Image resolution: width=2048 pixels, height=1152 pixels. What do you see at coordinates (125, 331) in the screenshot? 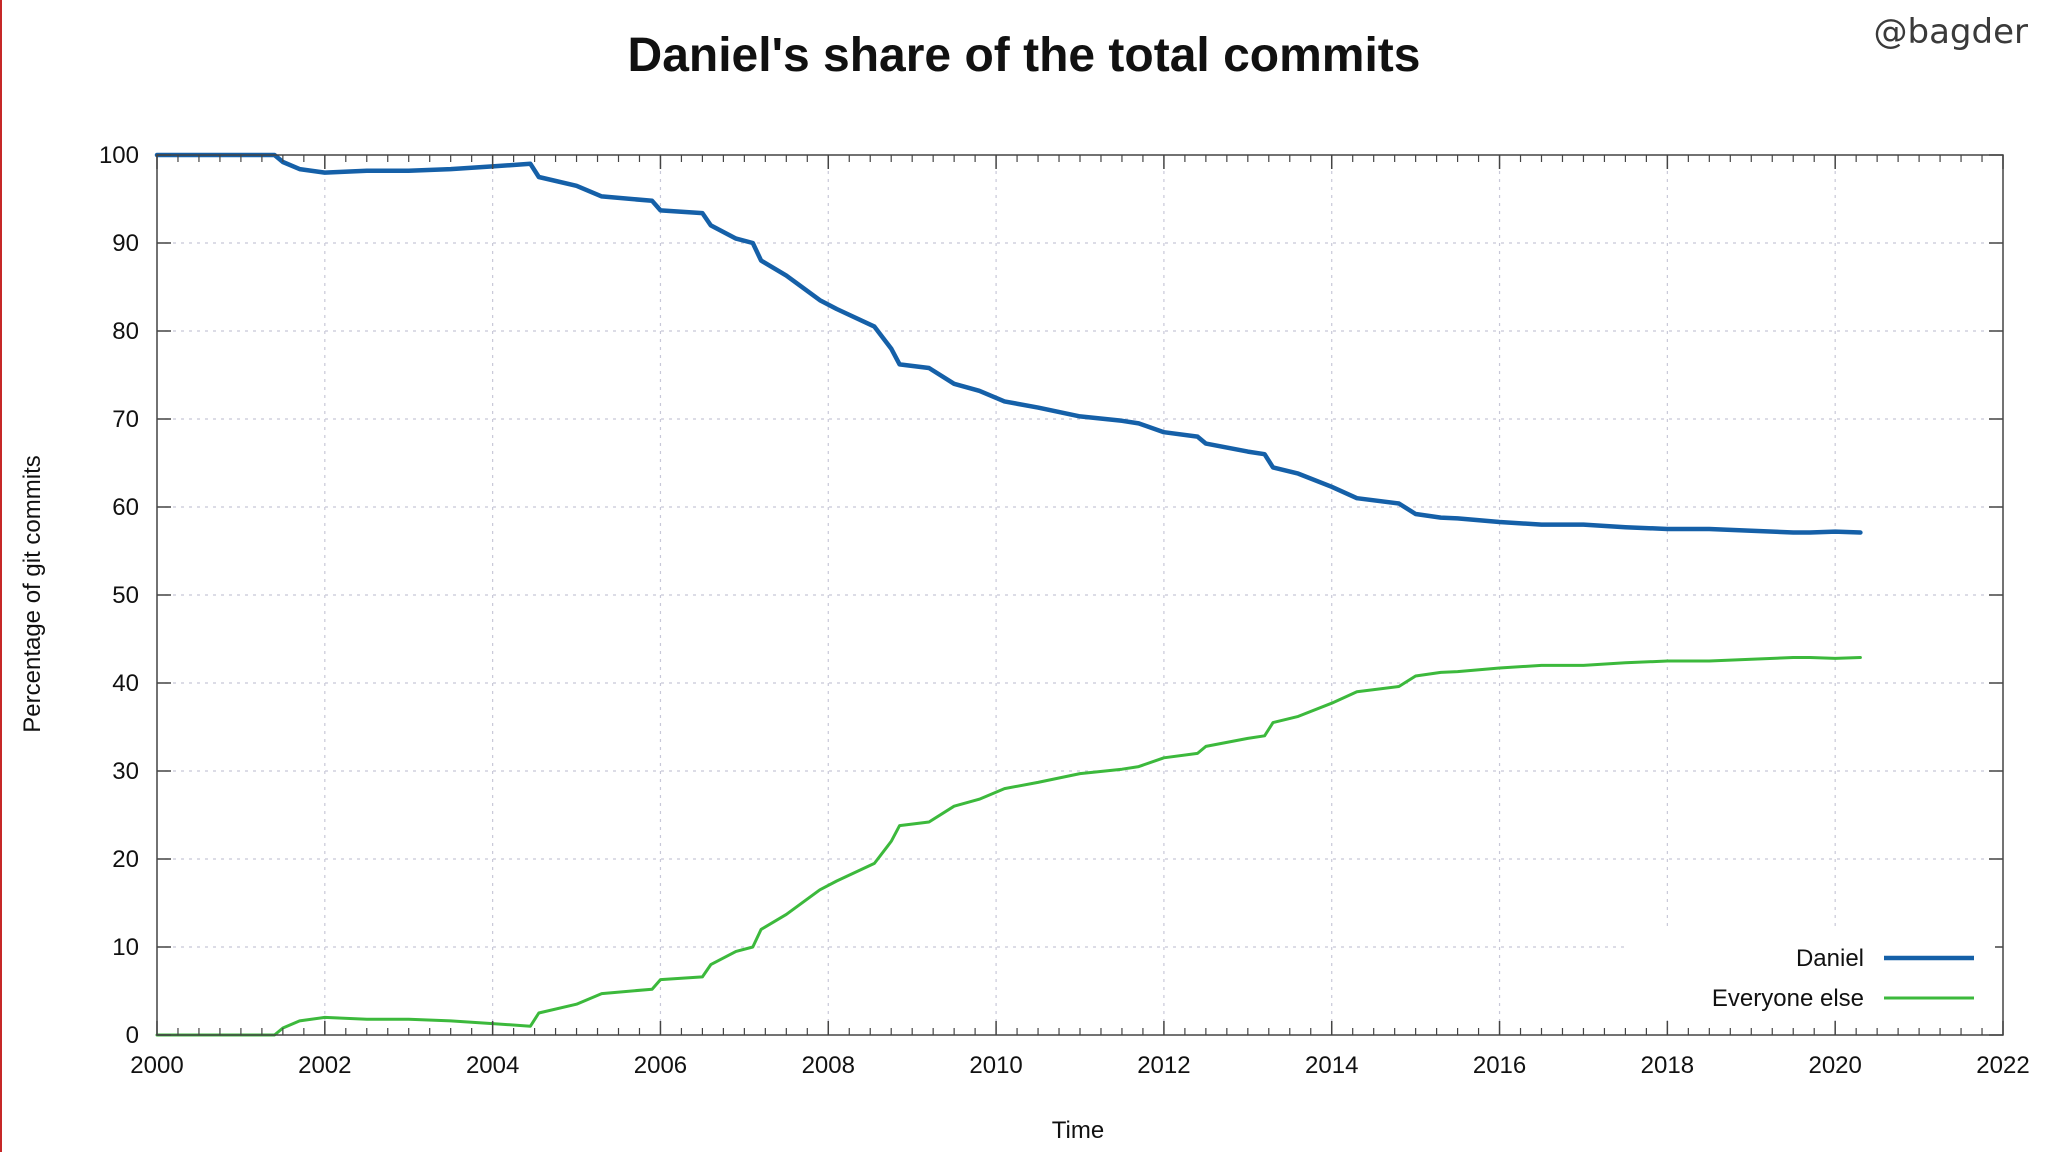
I see `y-tick-label: 80` at bounding box center [125, 331].